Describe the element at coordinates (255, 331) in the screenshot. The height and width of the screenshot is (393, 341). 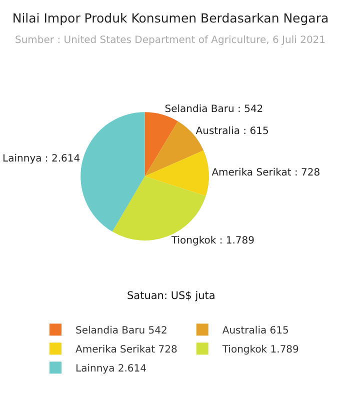
I see `legend-label: Australia 615` at that location.